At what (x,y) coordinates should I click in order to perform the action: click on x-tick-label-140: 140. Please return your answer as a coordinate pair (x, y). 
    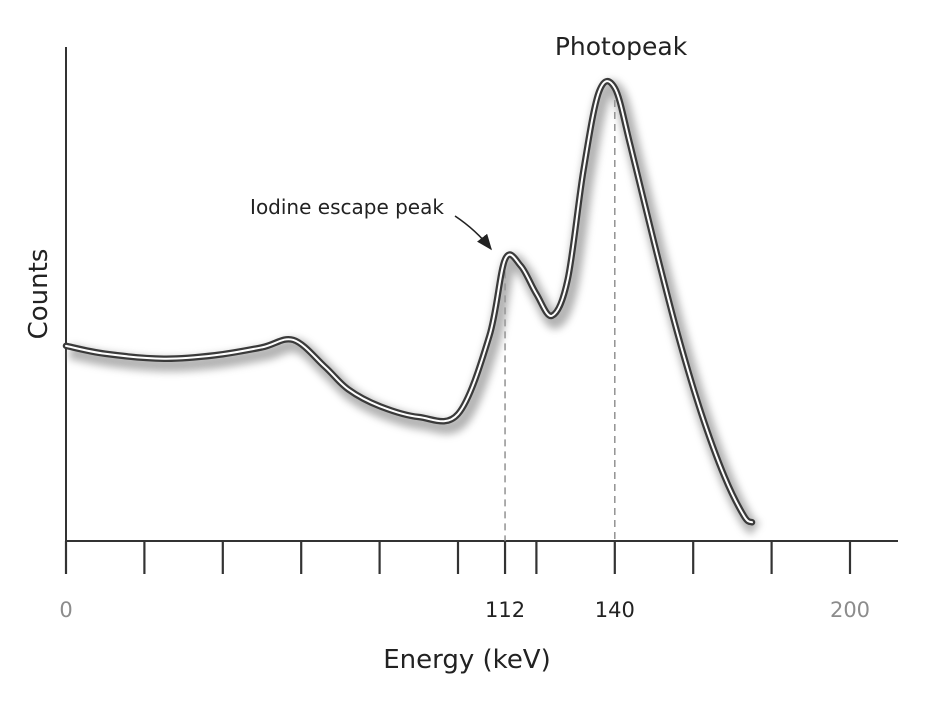
    Looking at the image, I should click on (615, 610).